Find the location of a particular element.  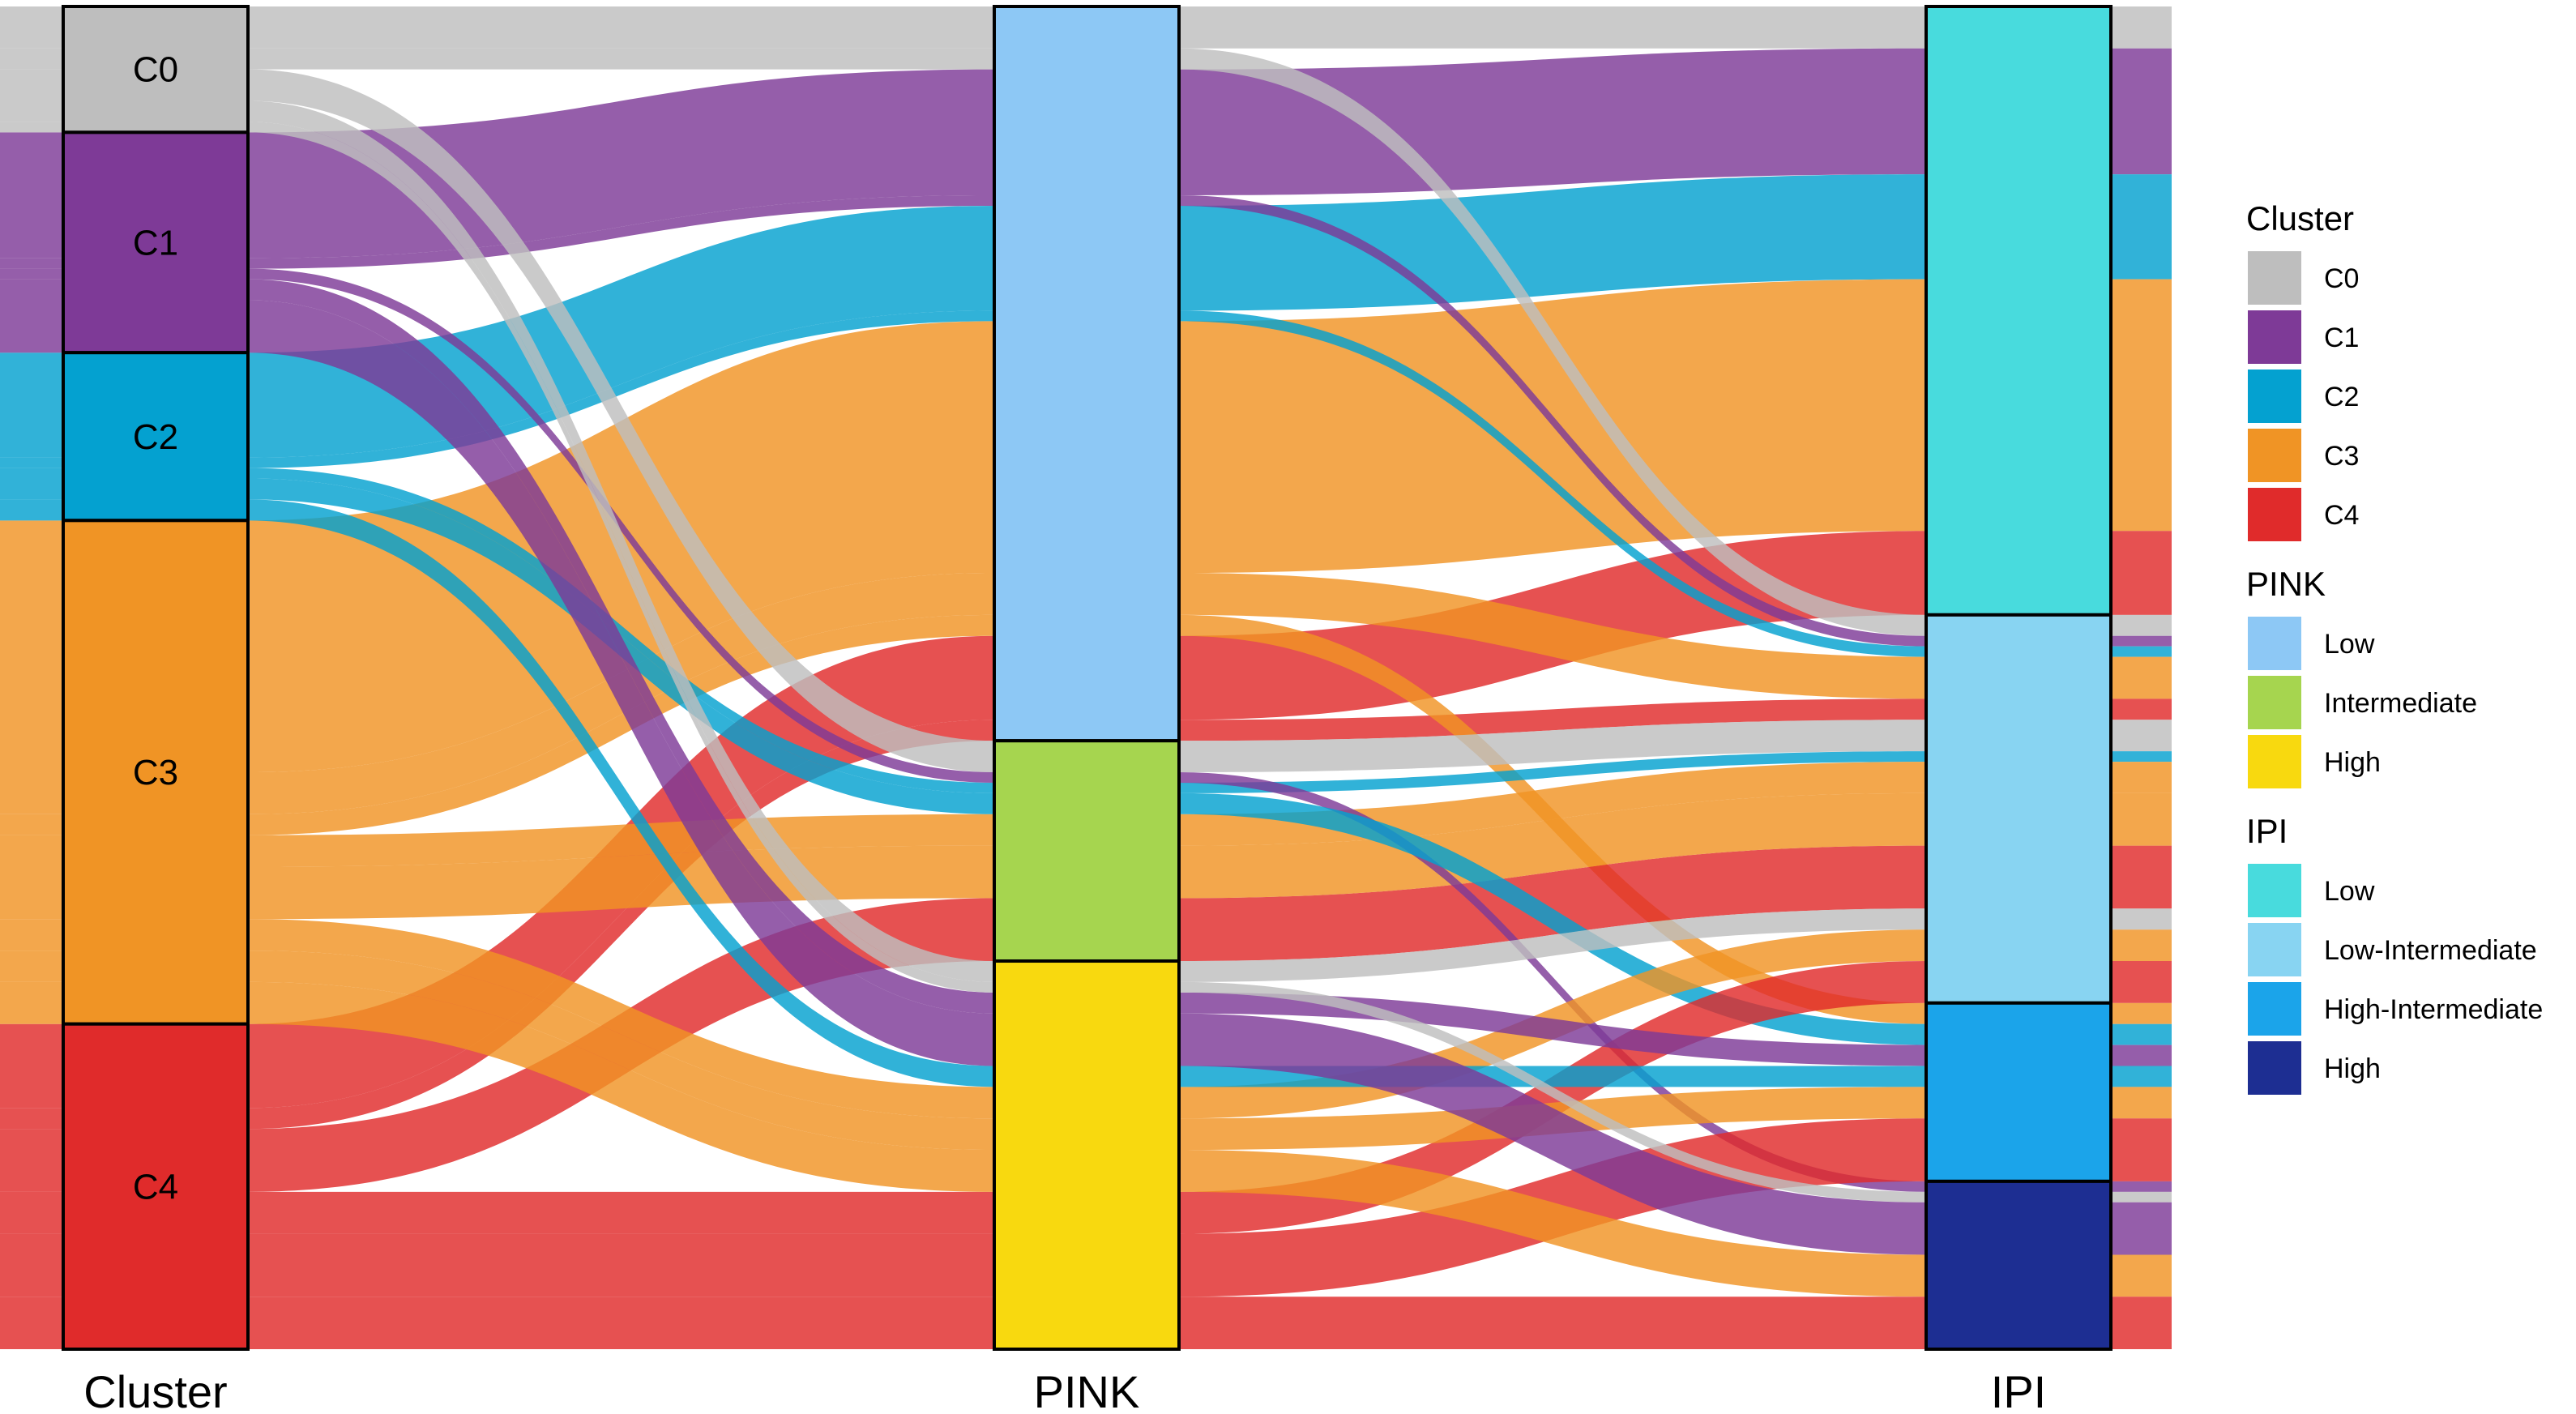

stratum-label-c3: C3 is located at coordinates (155, 772).